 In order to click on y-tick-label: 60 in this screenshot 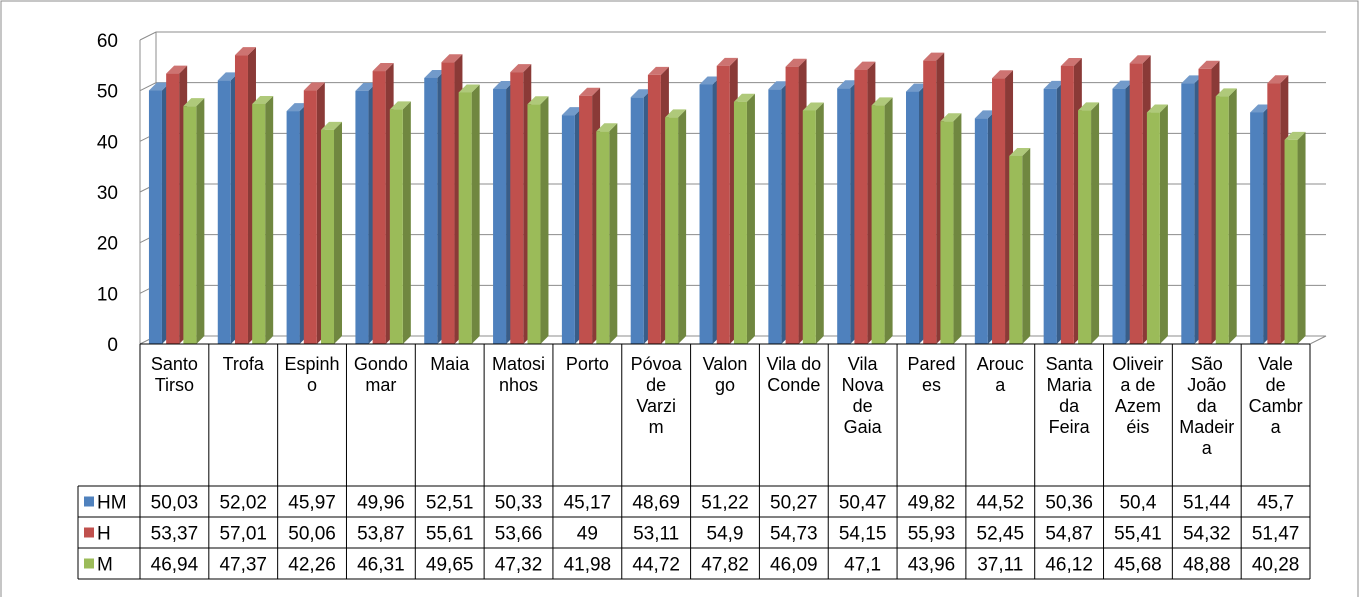, I will do `click(107, 41)`.